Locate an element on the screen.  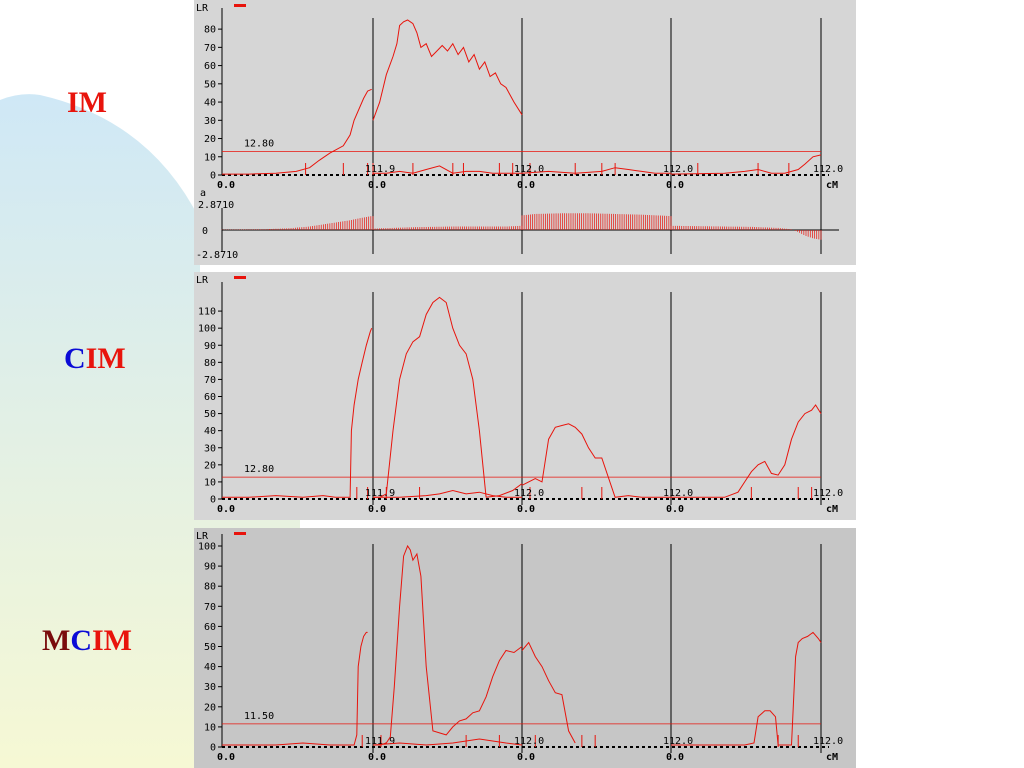
y-tick-label: 110 is located at coordinates (207, 312).